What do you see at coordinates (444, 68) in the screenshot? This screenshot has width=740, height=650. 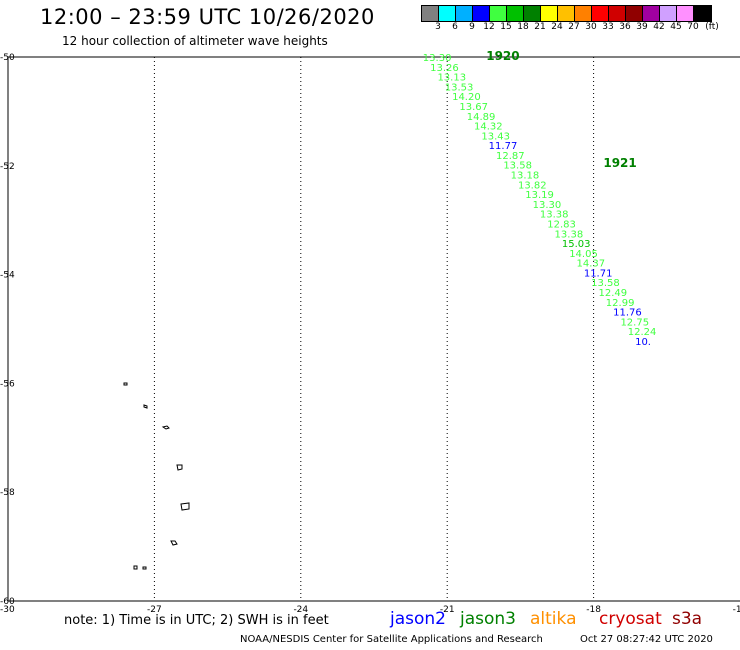 I see `wave-height-value: 13.26` at bounding box center [444, 68].